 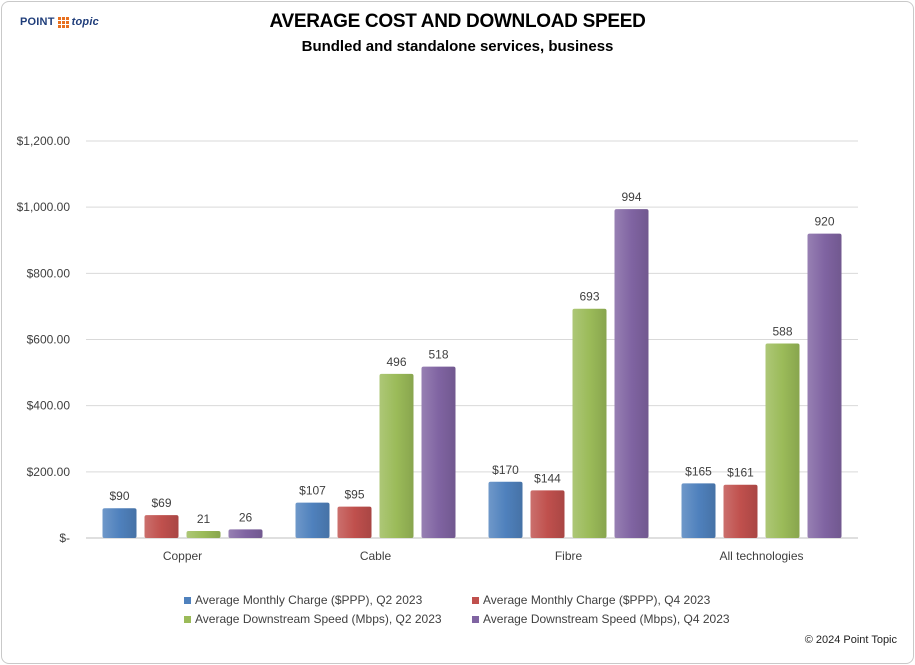 I want to click on point-topic-logo: POINT topic, so click(x=59, y=22).